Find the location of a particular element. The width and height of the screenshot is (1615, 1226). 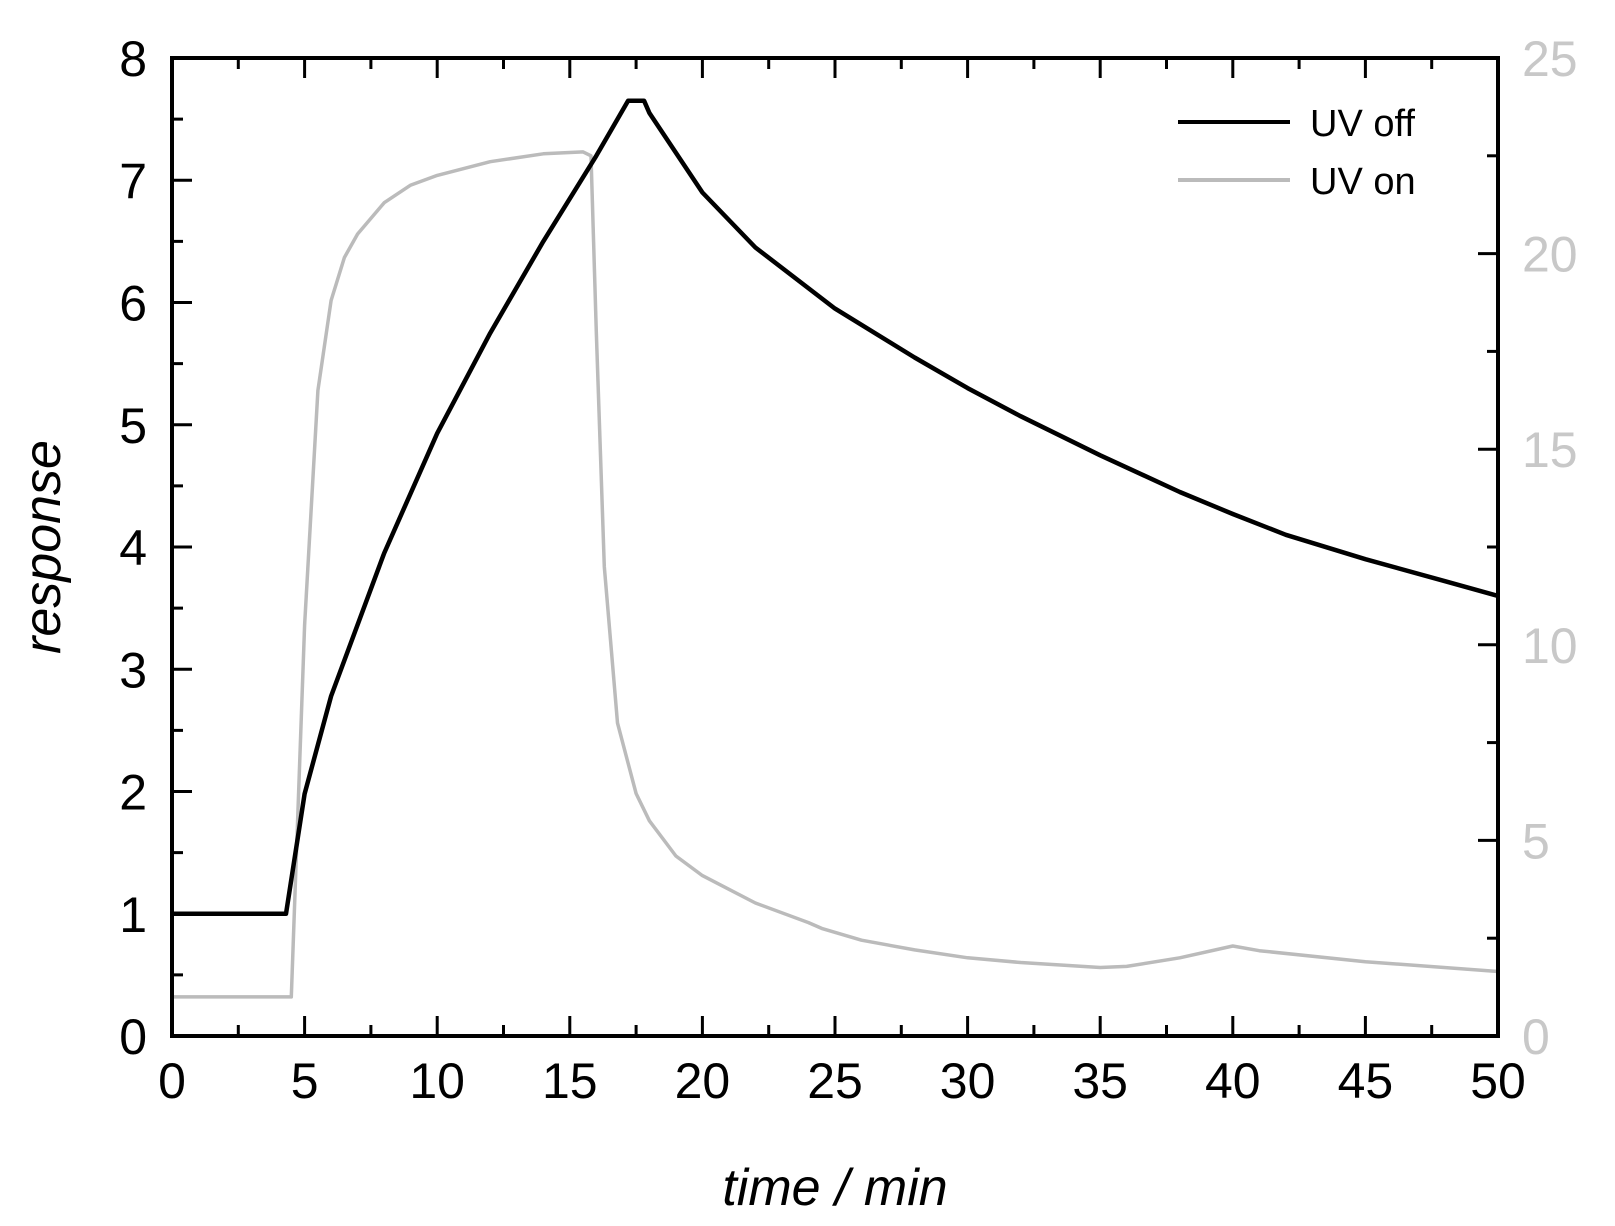

y-tick-label: 7 is located at coordinates (133, 181).